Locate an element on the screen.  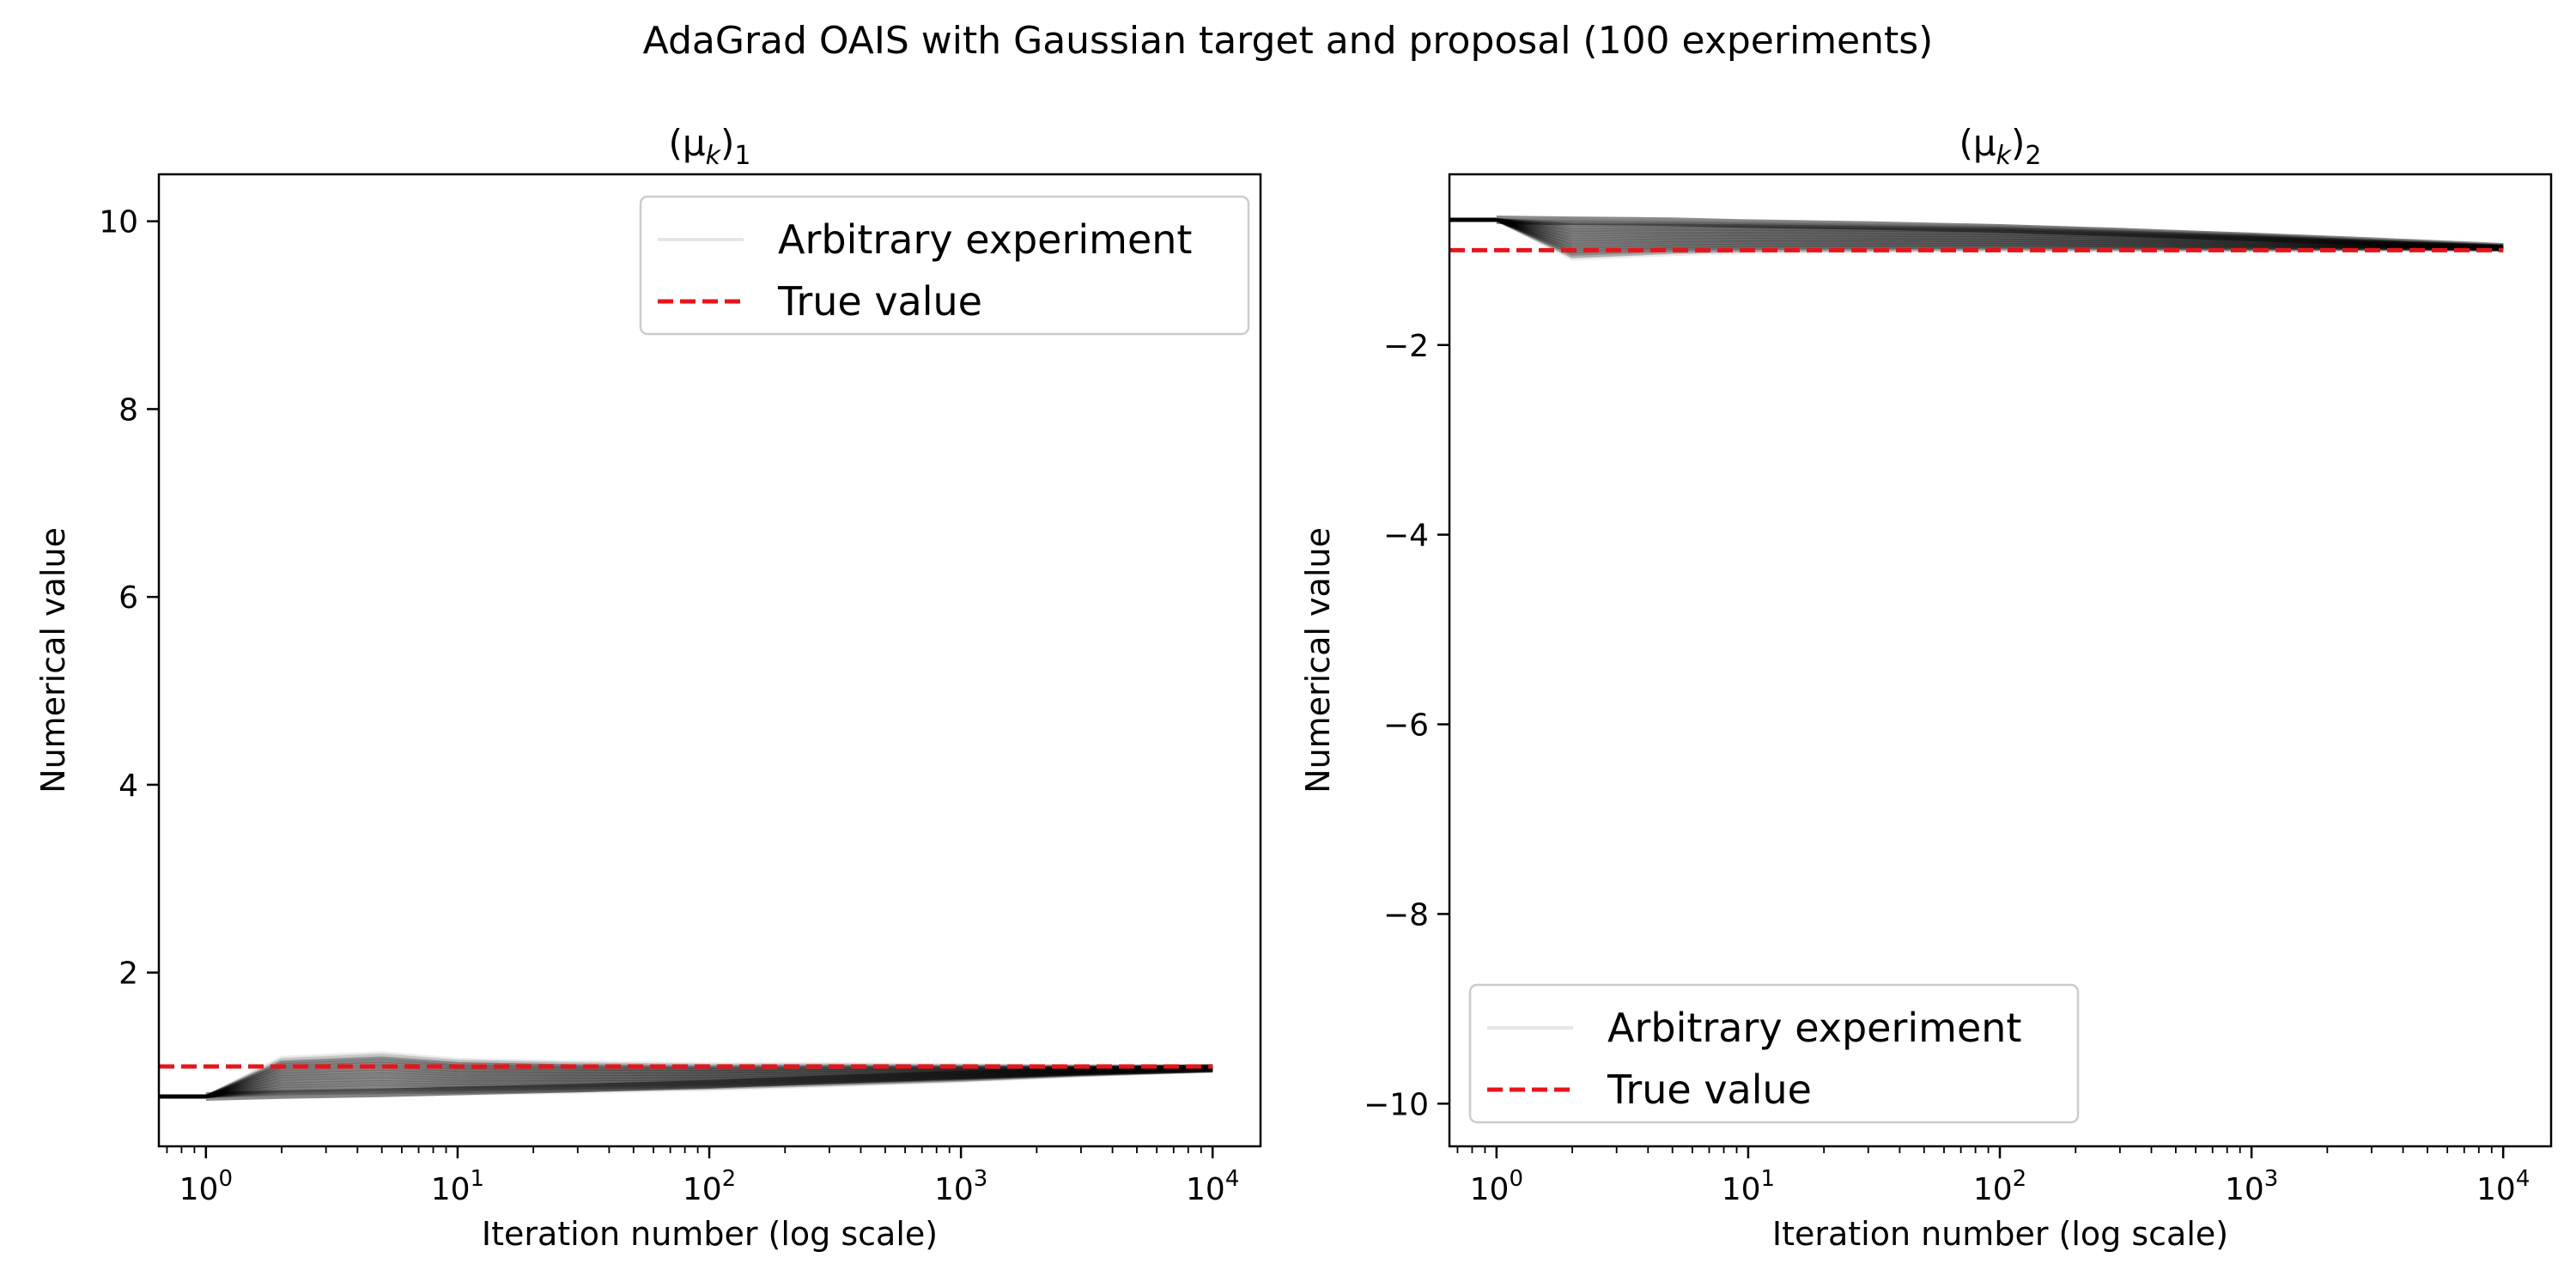
y-tick-label: 2 is located at coordinates (128, 974).